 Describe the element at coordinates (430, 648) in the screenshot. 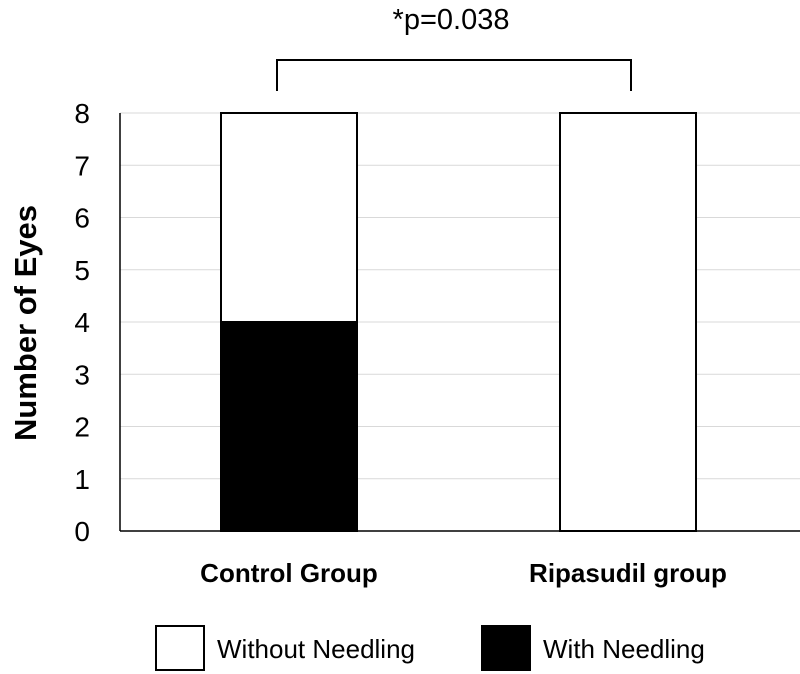

I see `legend: Without Needling With Needling` at that location.